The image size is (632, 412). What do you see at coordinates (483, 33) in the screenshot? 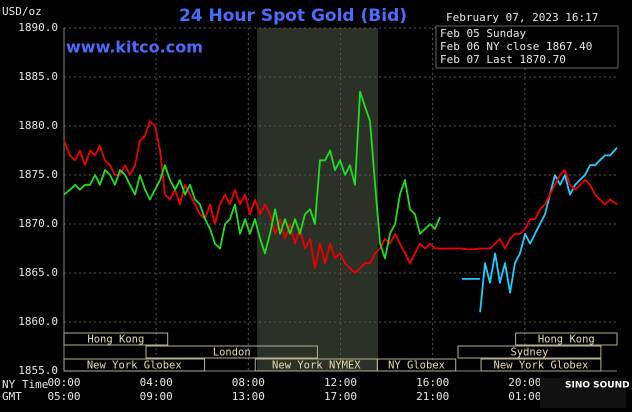
I see `legend-entry: Feb 05 Sunday` at bounding box center [483, 33].